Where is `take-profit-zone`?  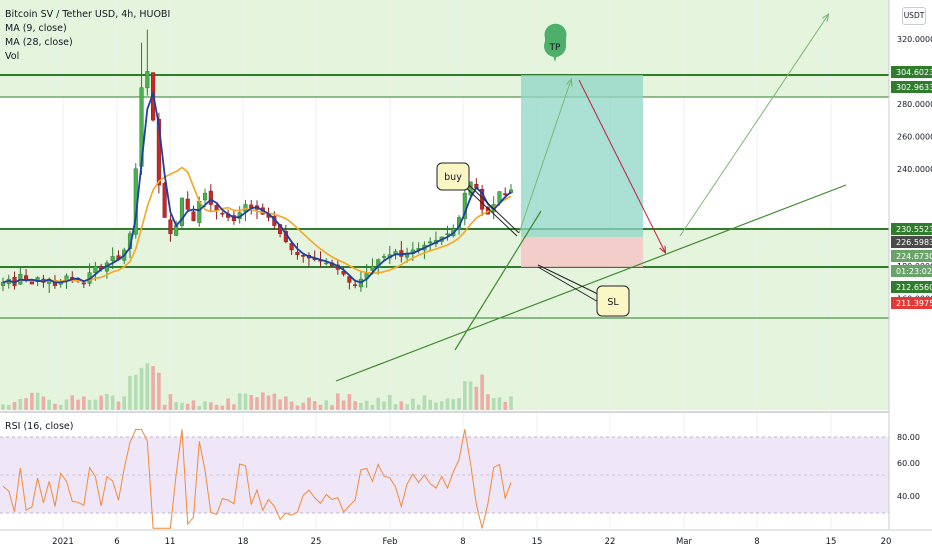 take-profit-zone is located at coordinates (582, 156).